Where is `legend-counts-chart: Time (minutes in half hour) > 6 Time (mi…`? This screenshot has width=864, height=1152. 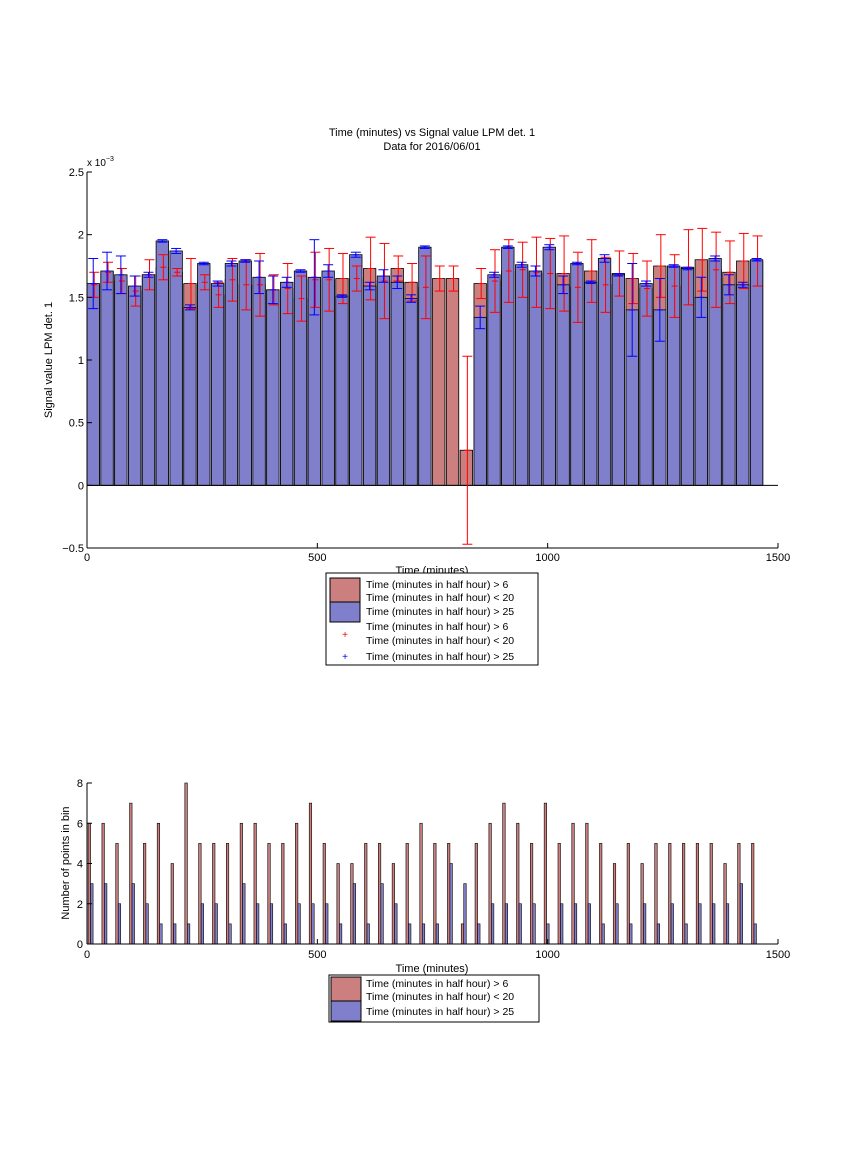 legend-counts-chart: Time (minutes in half hour) > 6 Time (mi… is located at coordinates (434, 998).